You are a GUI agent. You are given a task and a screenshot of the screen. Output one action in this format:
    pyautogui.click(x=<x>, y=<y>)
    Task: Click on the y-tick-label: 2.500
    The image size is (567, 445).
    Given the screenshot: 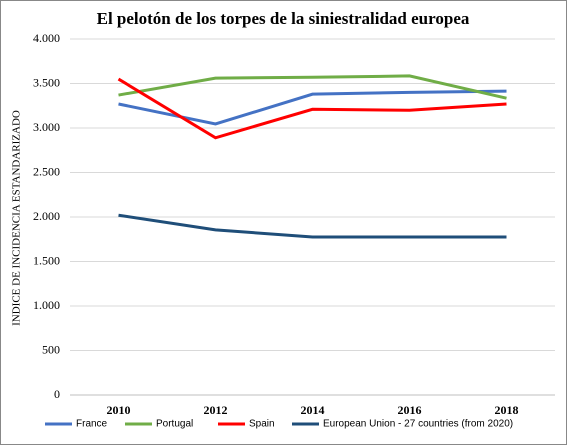 What is the action you would take?
    pyautogui.click(x=46, y=171)
    